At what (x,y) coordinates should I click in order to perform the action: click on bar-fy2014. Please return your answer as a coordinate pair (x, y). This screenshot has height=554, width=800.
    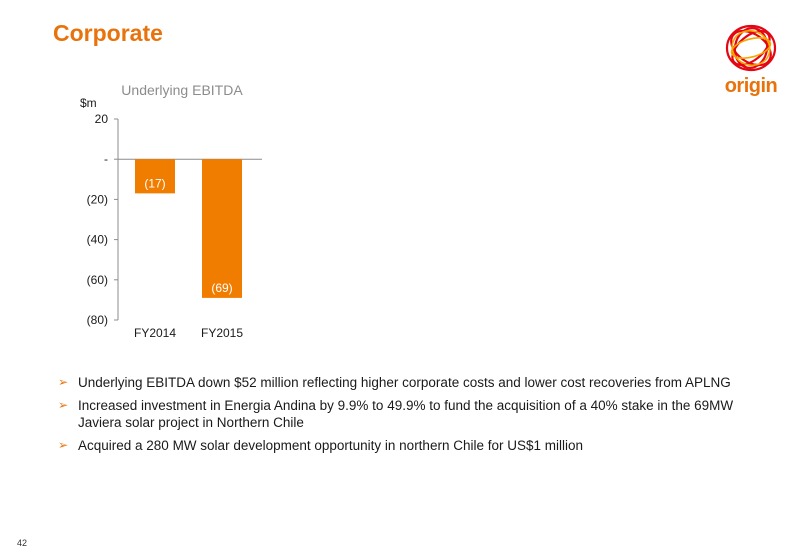
    Looking at the image, I should click on (155, 176).